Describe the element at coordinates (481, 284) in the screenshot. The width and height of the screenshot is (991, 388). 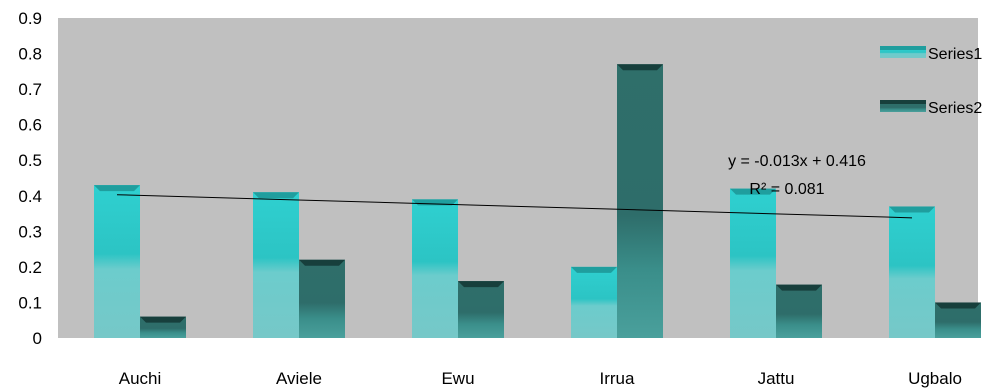
I see `bar-cap-series2-ewu` at that location.